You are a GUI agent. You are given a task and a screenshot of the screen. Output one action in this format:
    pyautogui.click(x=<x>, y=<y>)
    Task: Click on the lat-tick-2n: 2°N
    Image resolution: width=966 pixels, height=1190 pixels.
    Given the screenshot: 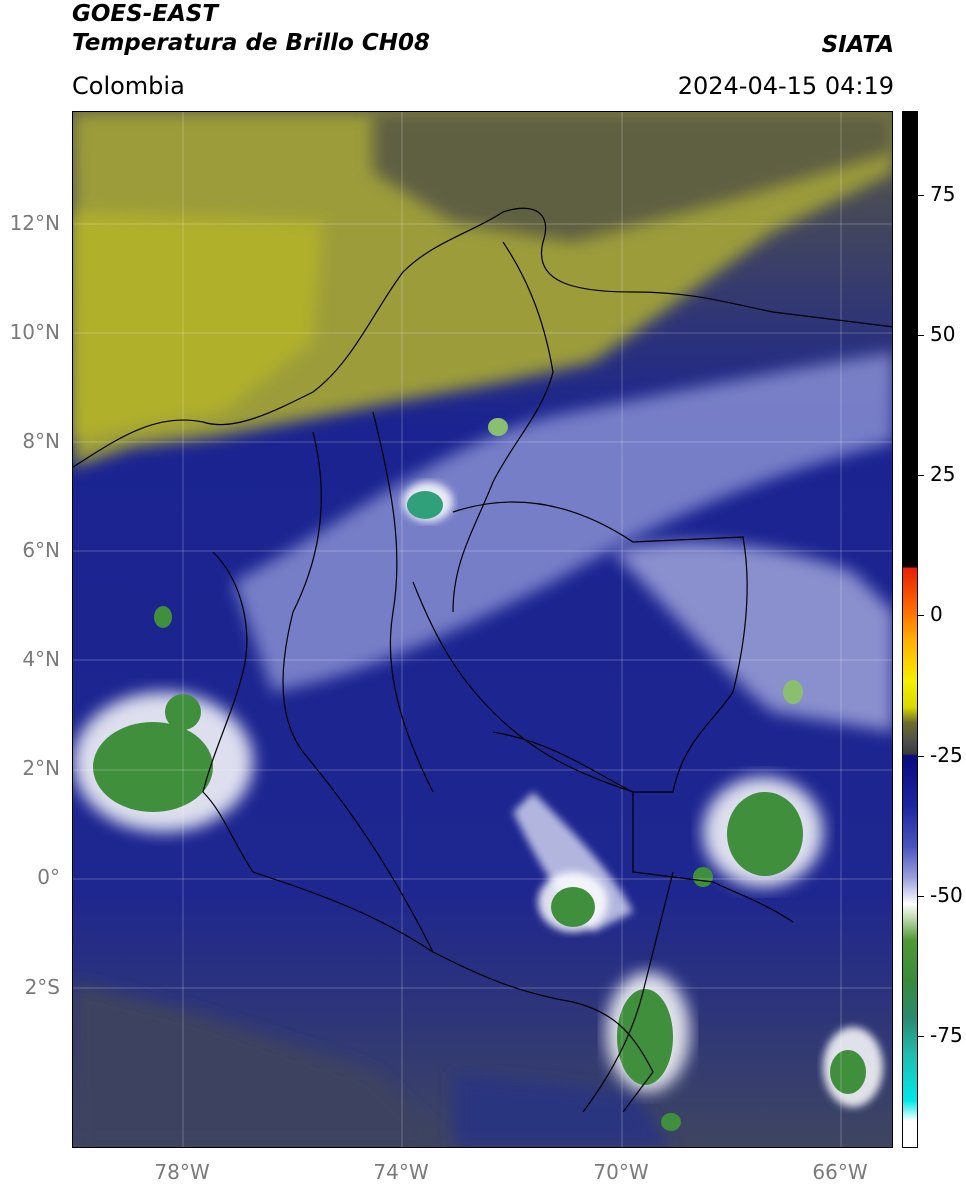 What is the action you would take?
    pyautogui.click(x=41, y=768)
    